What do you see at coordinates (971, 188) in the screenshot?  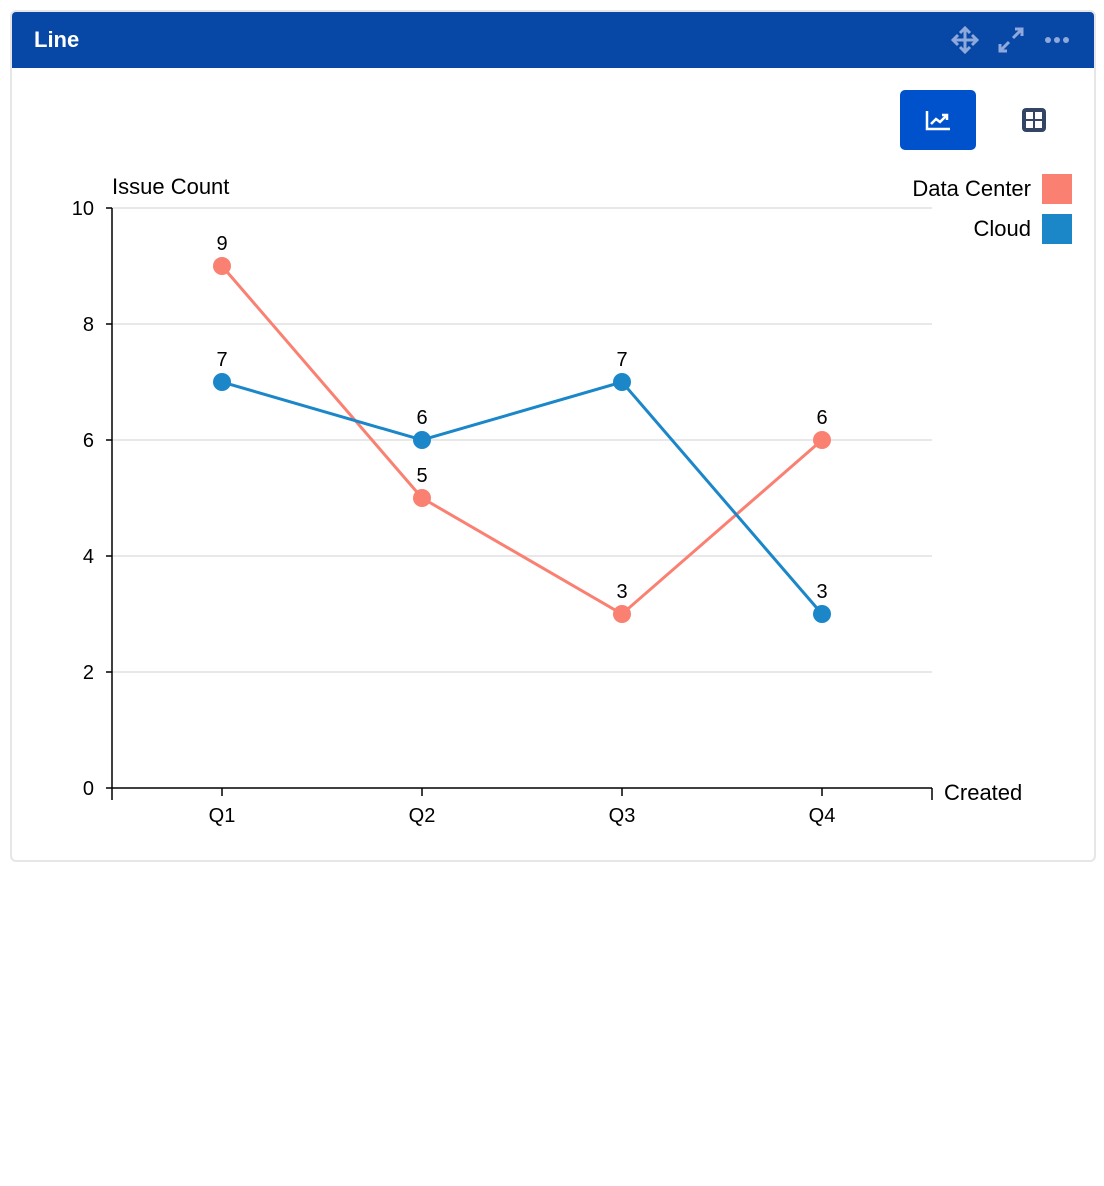 I see `legend-label: Data Center` at bounding box center [971, 188].